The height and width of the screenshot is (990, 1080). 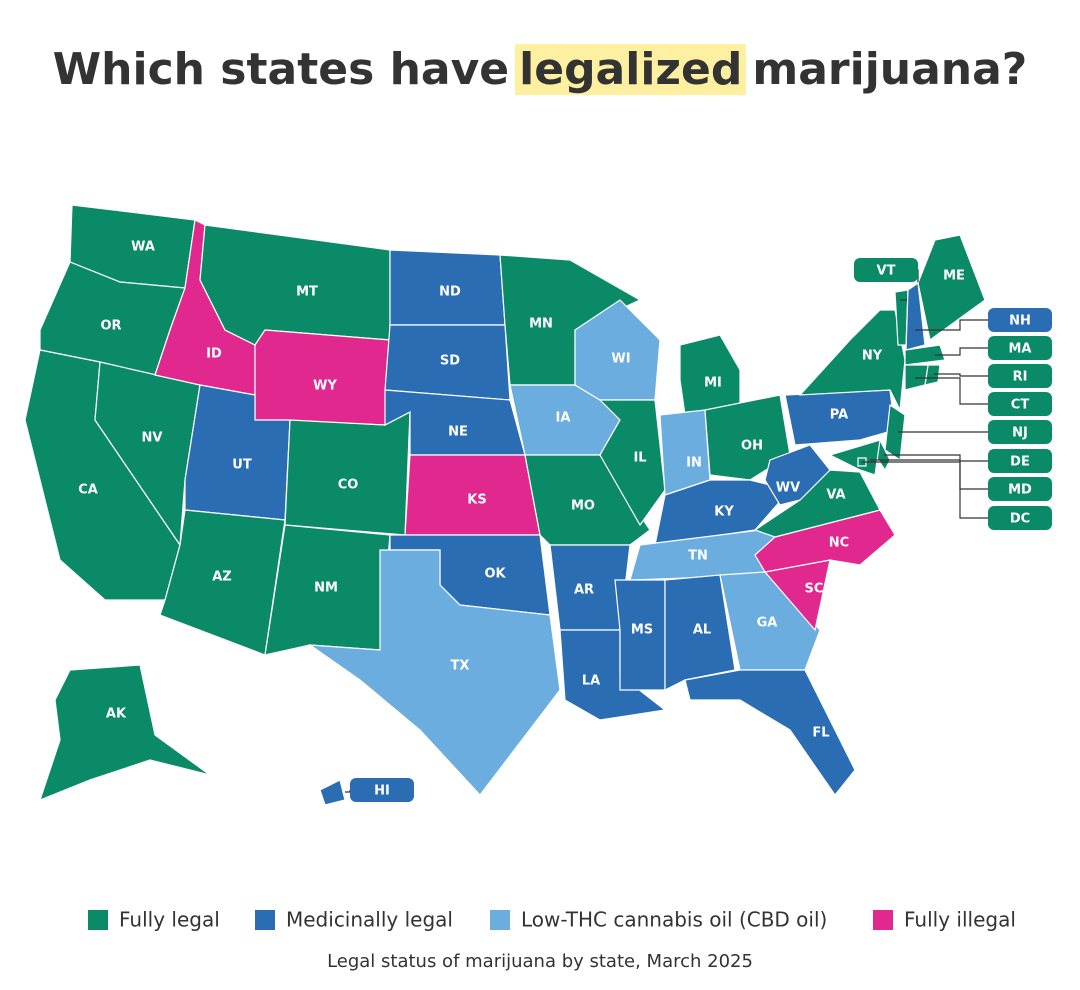 What do you see at coordinates (563, 418) in the screenshot?
I see `state-label: IA` at bounding box center [563, 418].